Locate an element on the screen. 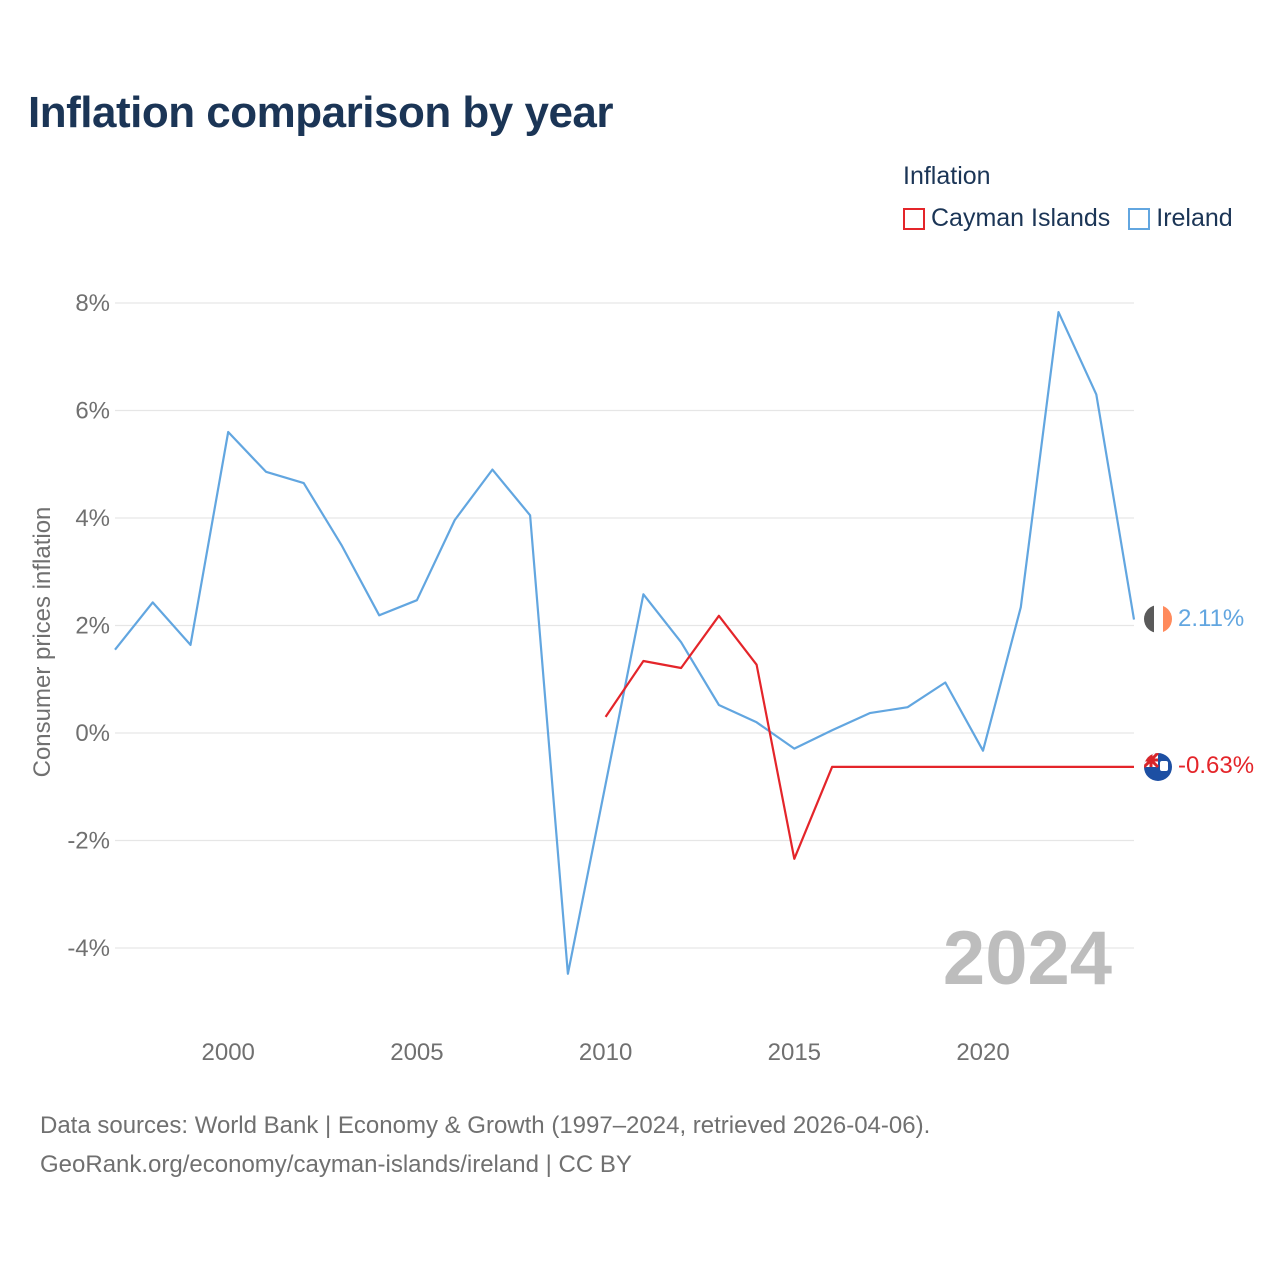  x-tick-label: 2005 is located at coordinates (416, 1052).